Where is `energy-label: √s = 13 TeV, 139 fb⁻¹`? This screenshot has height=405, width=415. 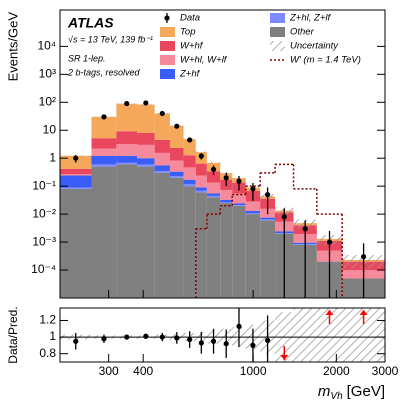
energy-label: √s = 13 TeV, 139 fb⁻¹ is located at coordinates (110, 39).